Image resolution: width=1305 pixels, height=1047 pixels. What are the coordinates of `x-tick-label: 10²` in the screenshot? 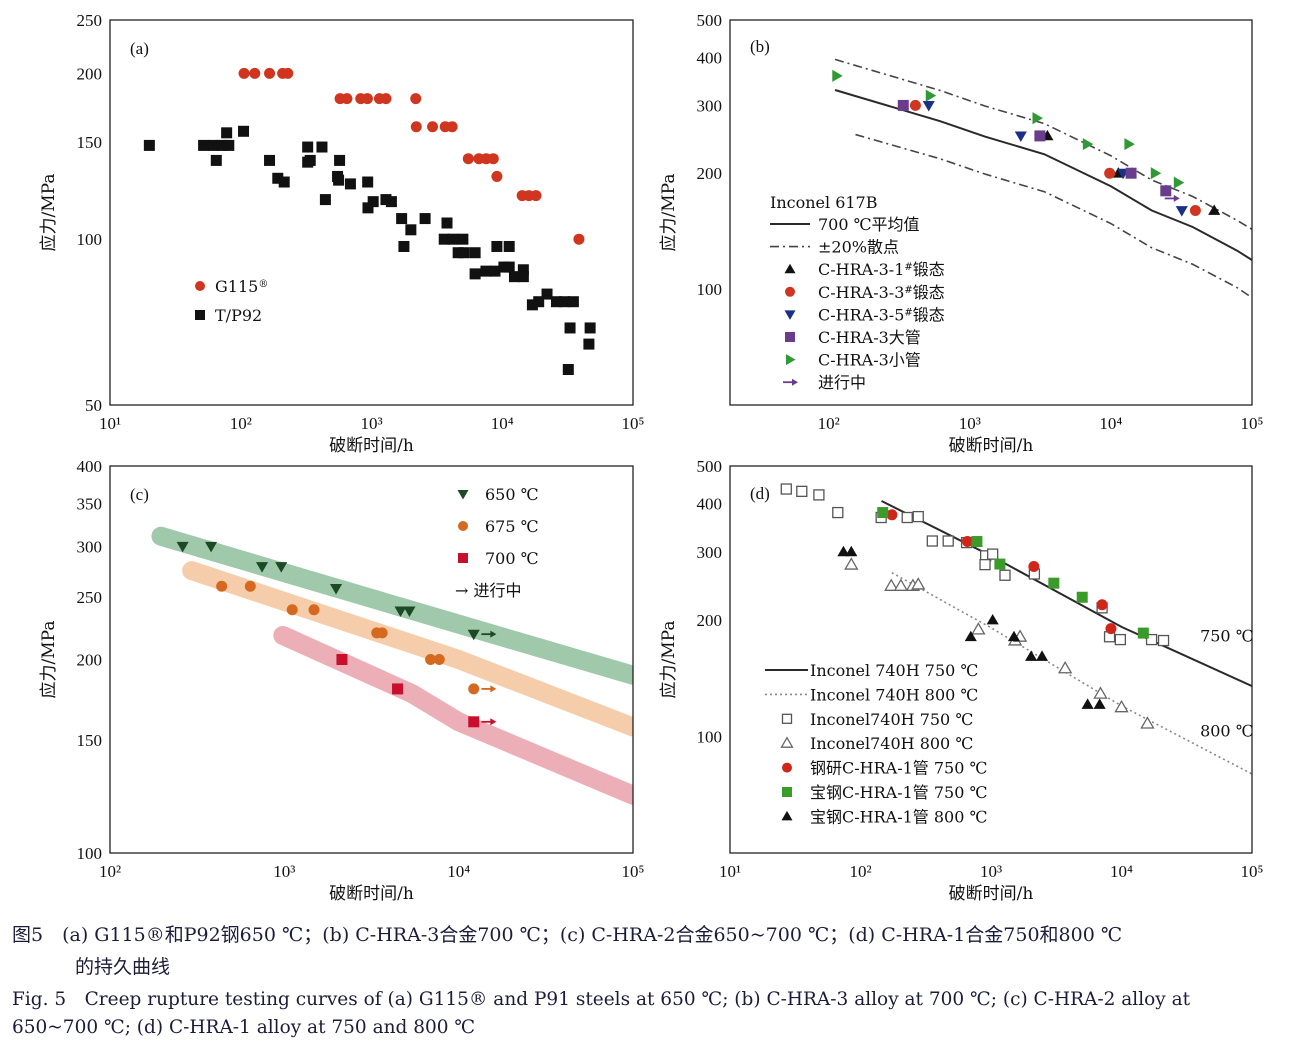 It's located at (860, 871).